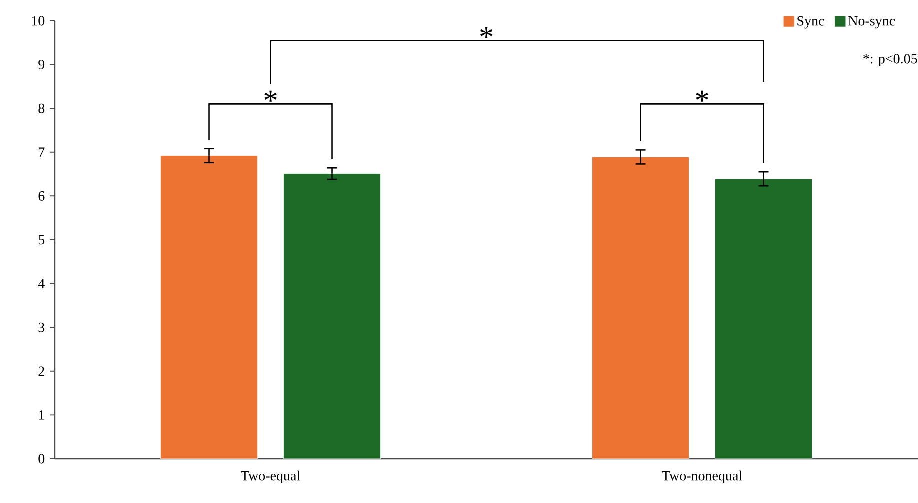 The width and height of the screenshot is (918, 503). I want to click on x-tick-label: Two-nonequal, so click(702, 477).